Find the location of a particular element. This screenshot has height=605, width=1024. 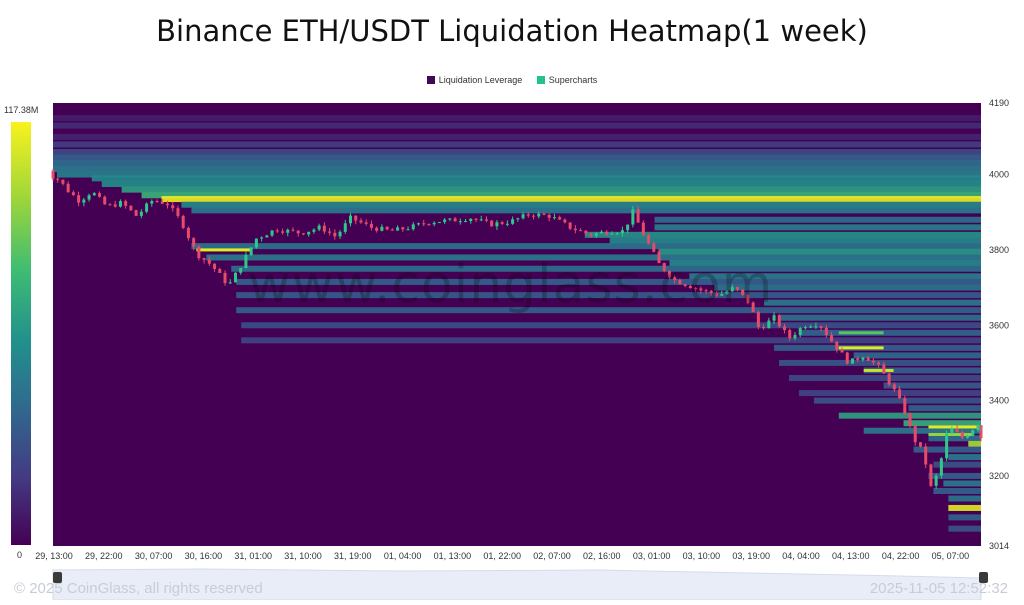

navigator-left-handle is located at coordinates (57, 577).